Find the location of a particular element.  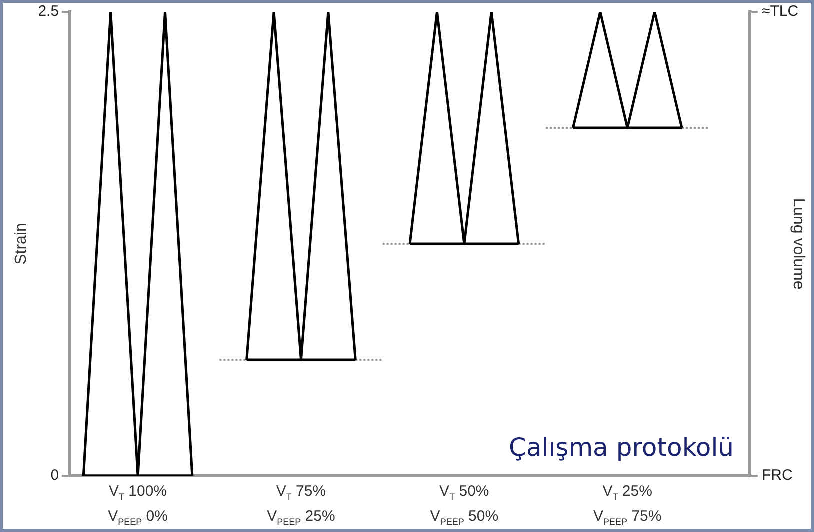

y2-axis-title: Lung volume is located at coordinates (798, 244).